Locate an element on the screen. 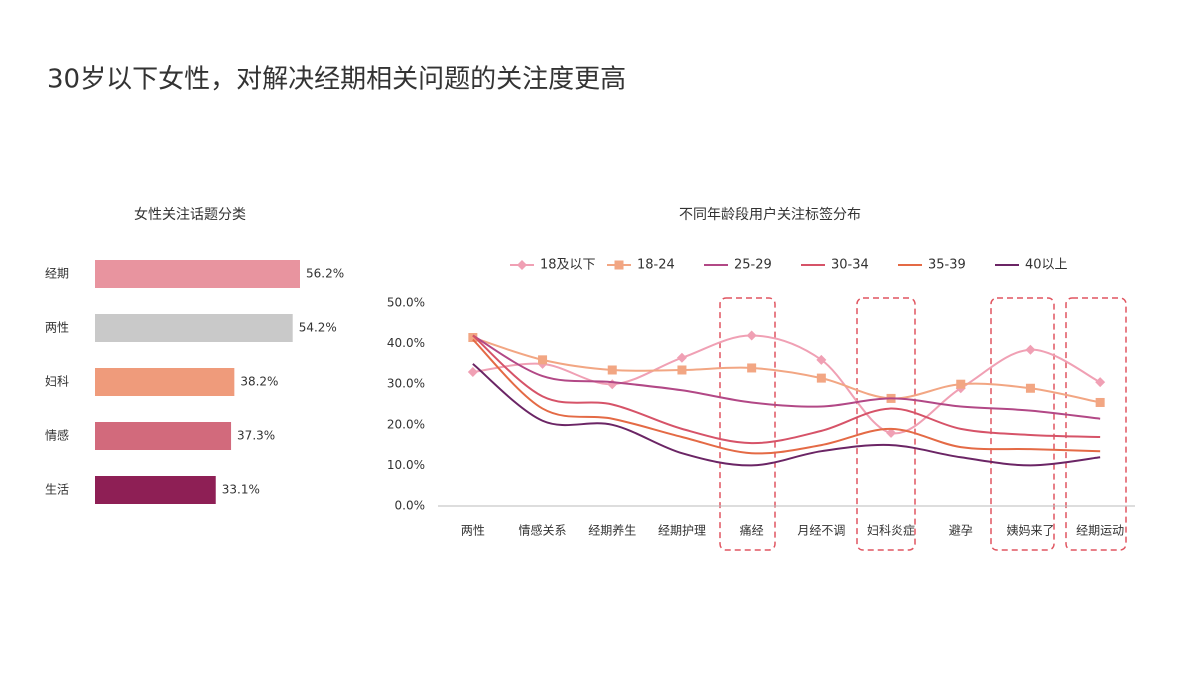 Image resolution: width=1200 pixels, height=675 pixels. legend-label: 18-24 is located at coordinates (656, 265).